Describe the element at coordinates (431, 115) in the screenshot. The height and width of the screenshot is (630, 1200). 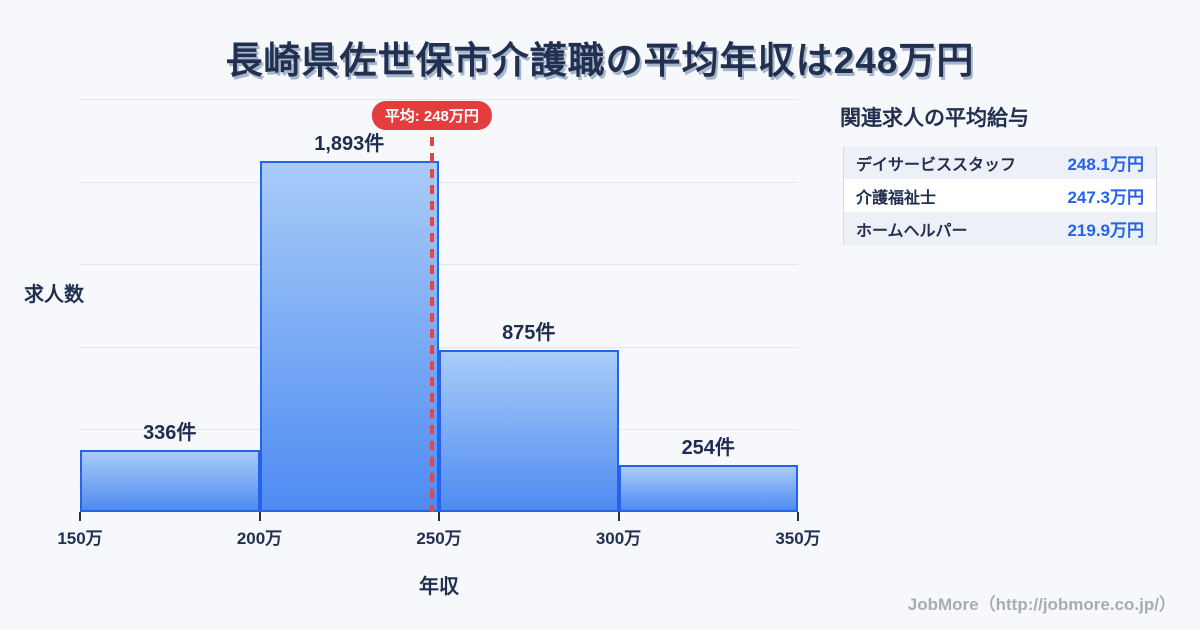
I see `average-badge: 平均: 248万円` at that location.